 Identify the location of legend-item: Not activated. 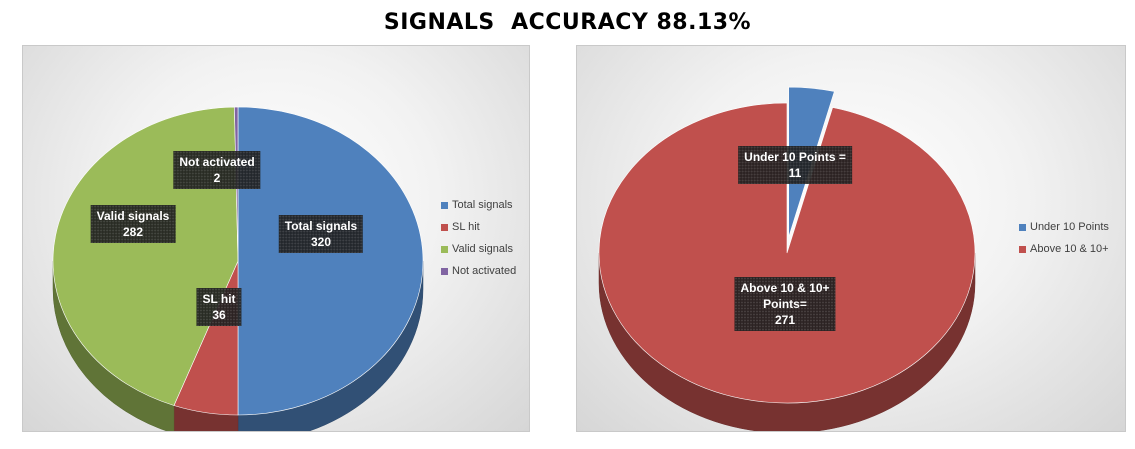
(478, 271).